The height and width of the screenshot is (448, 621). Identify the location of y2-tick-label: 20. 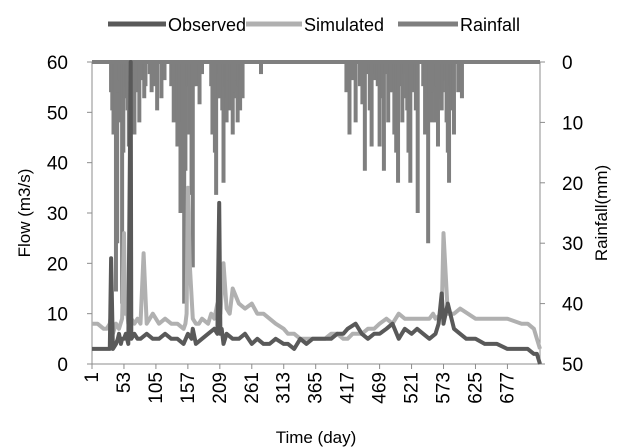
(572, 184).